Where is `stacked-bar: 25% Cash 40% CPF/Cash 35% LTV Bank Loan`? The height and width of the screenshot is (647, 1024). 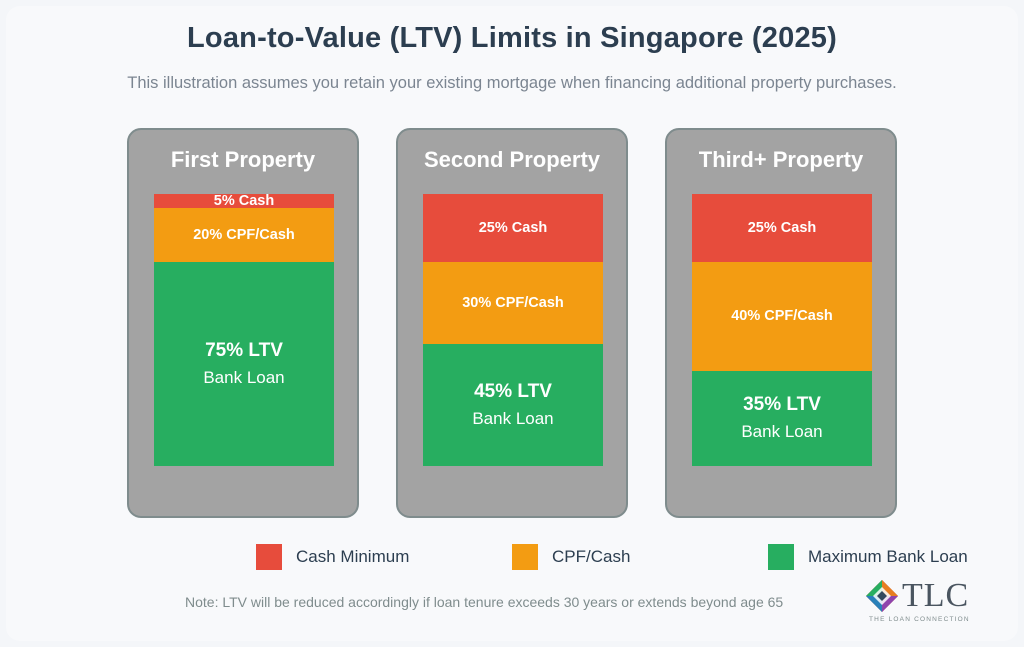
stacked-bar: 25% Cash 40% CPF/Cash 35% LTV Bank Loan is located at coordinates (782, 330).